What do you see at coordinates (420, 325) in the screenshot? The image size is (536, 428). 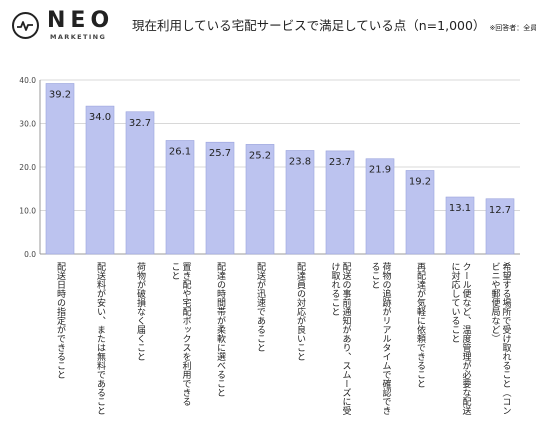 I see `category-label: 再配達が気軽に依頼できること` at bounding box center [420, 325].